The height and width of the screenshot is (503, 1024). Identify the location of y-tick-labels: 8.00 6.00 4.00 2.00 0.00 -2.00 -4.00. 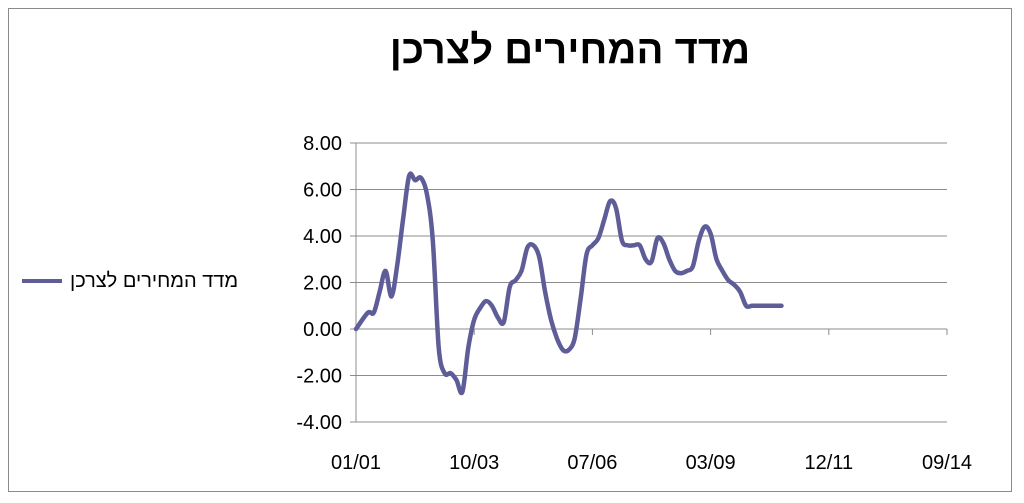
(319, 283).